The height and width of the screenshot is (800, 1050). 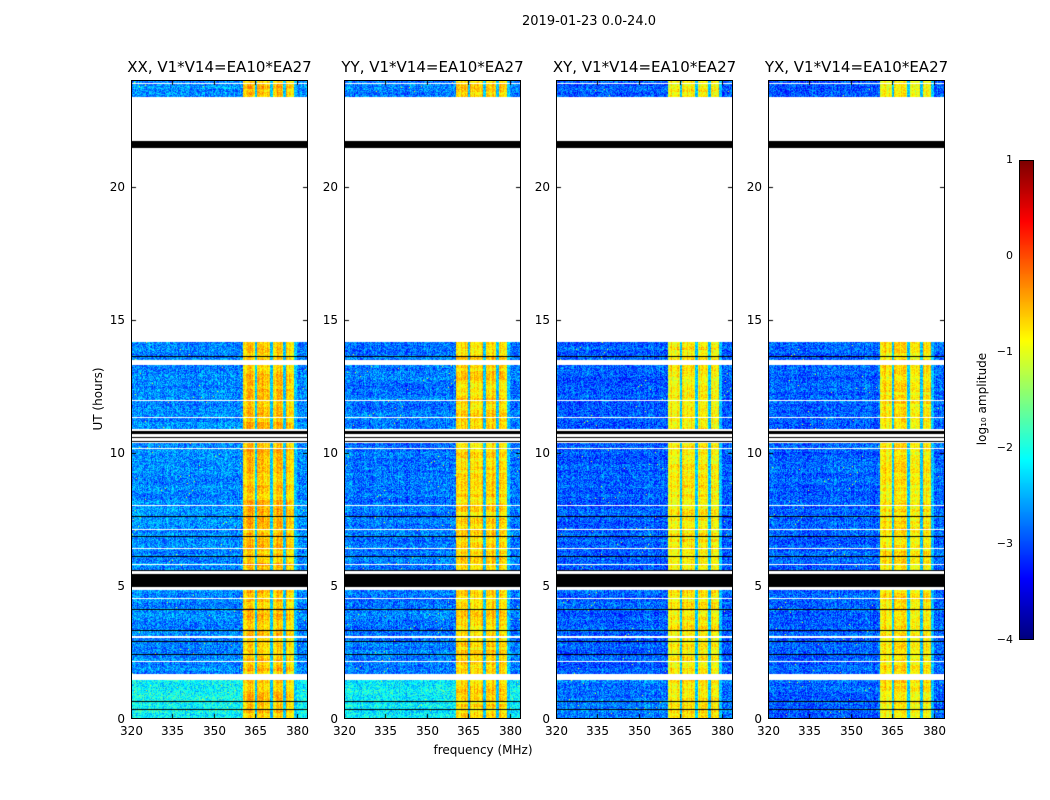 What do you see at coordinates (1026, 400) in the screenshot?
I see `colorbar` at bounding box center [1026, 400].